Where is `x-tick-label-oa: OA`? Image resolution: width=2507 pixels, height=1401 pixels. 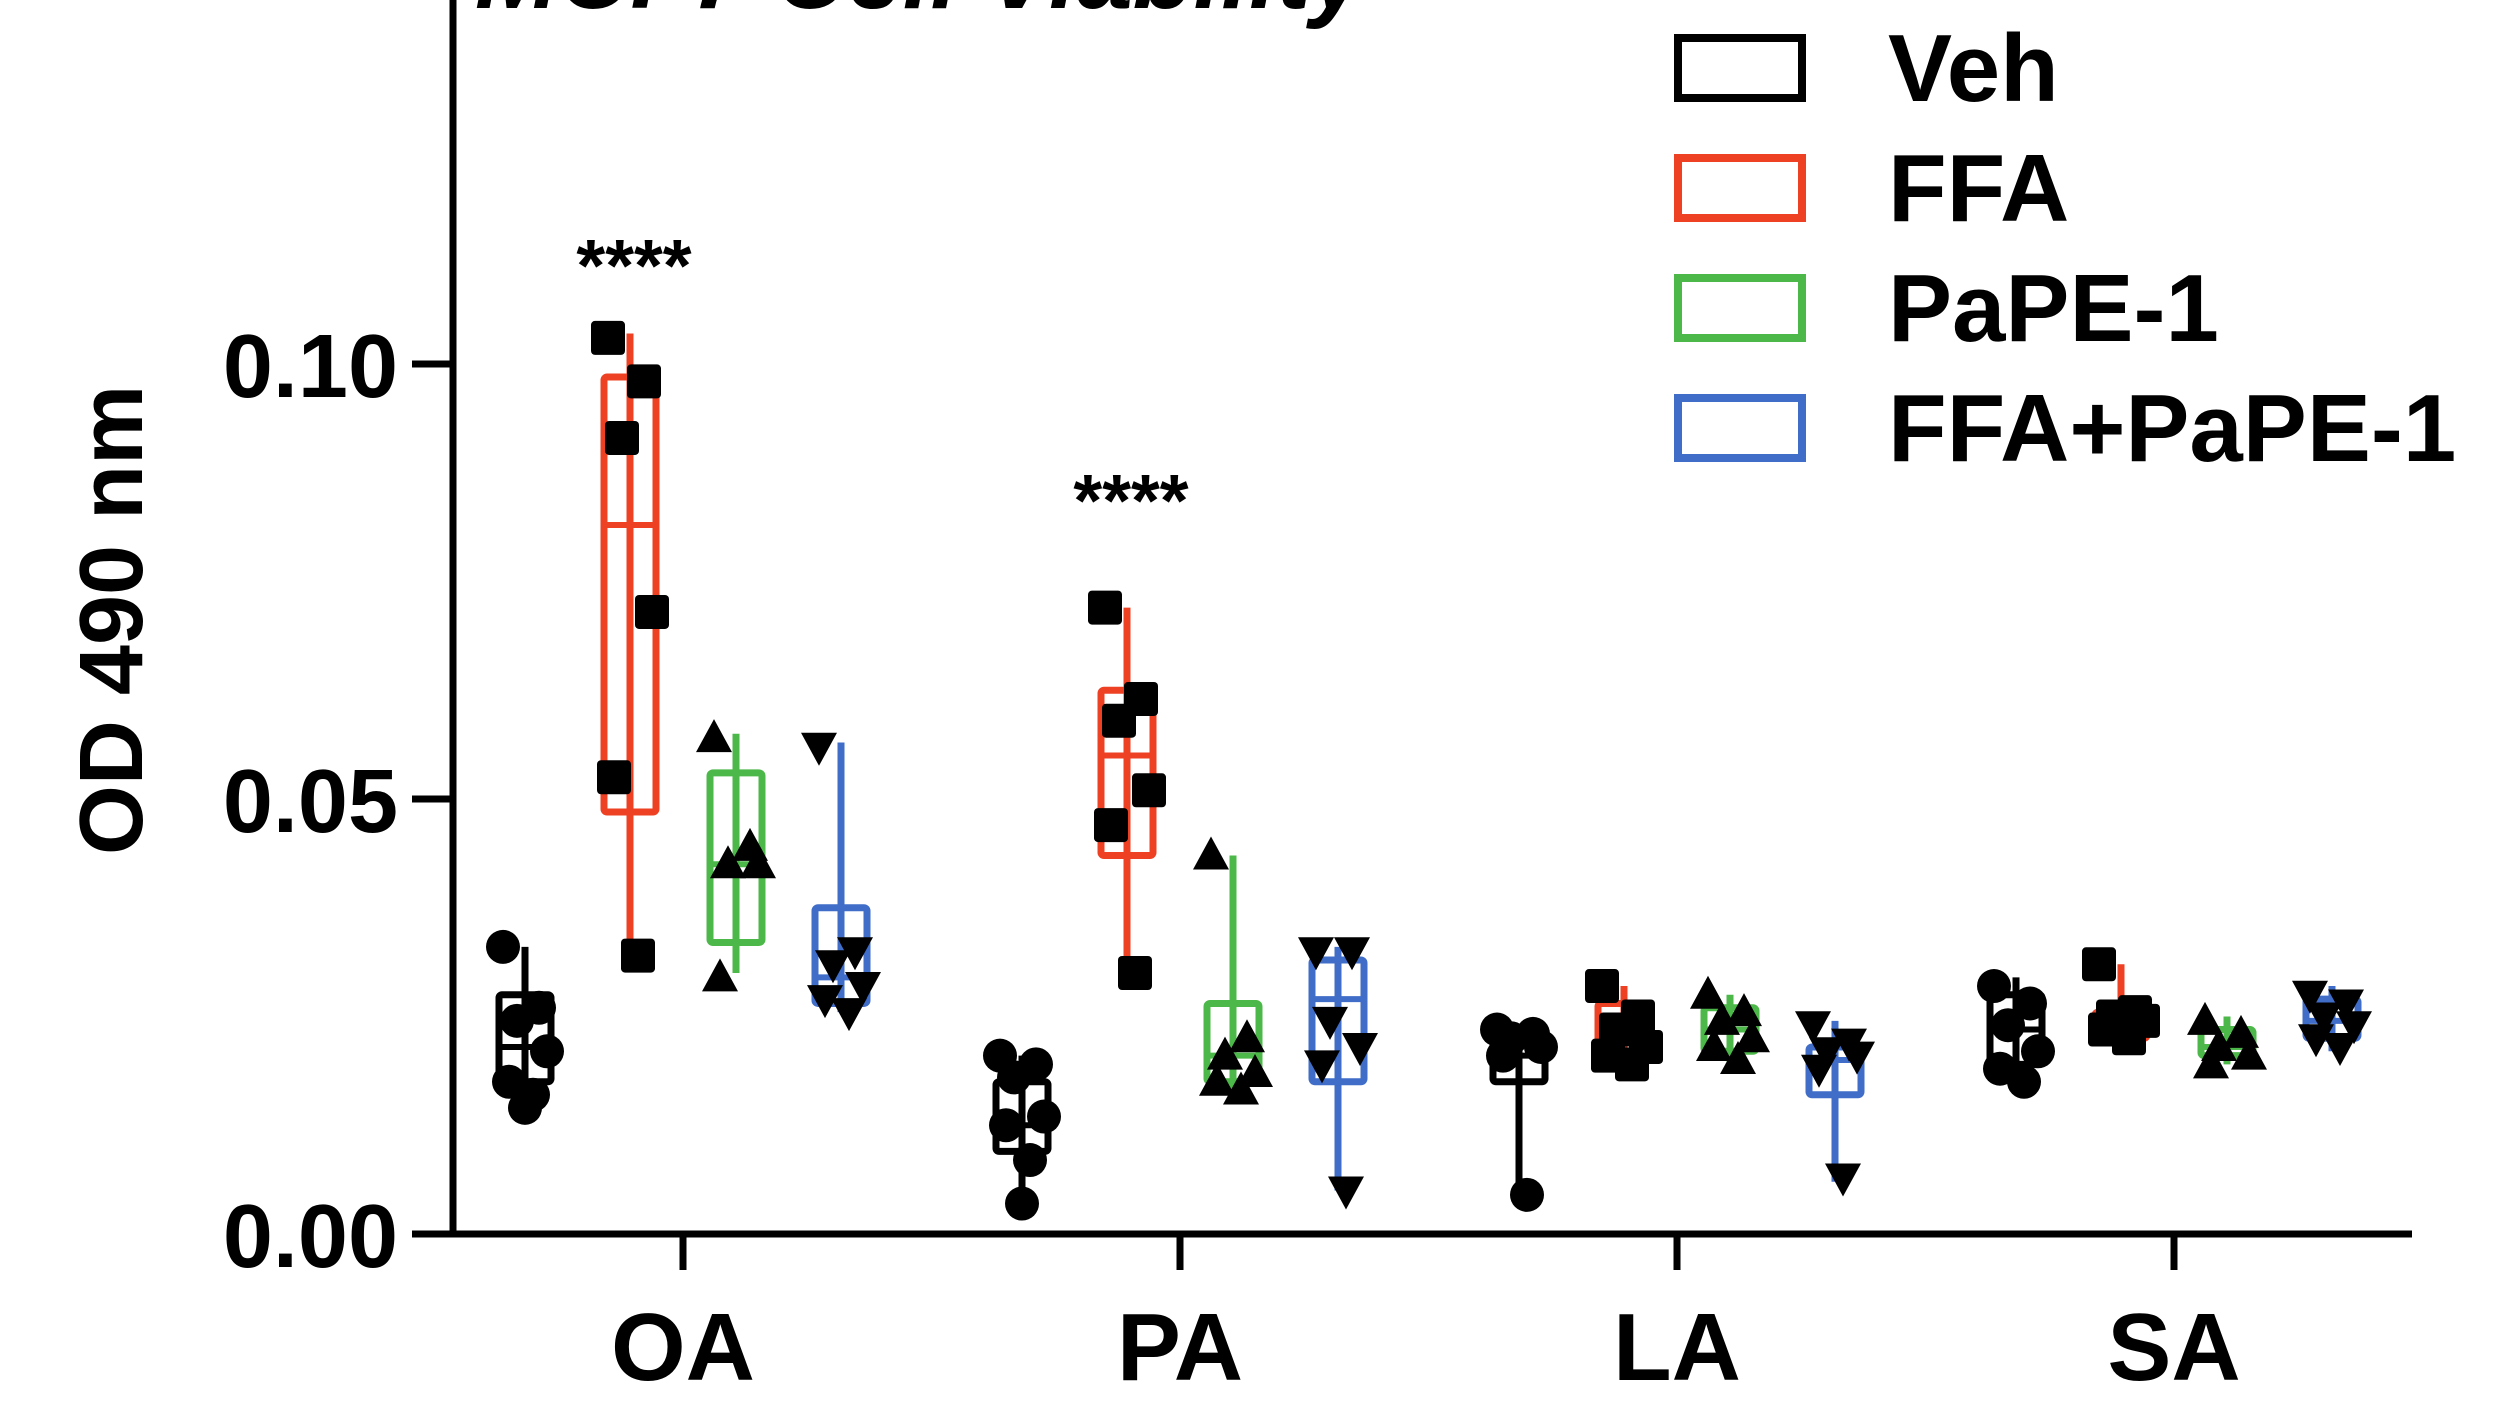
x-tick-label-oa: OA is located at coordinates (683, 1347).